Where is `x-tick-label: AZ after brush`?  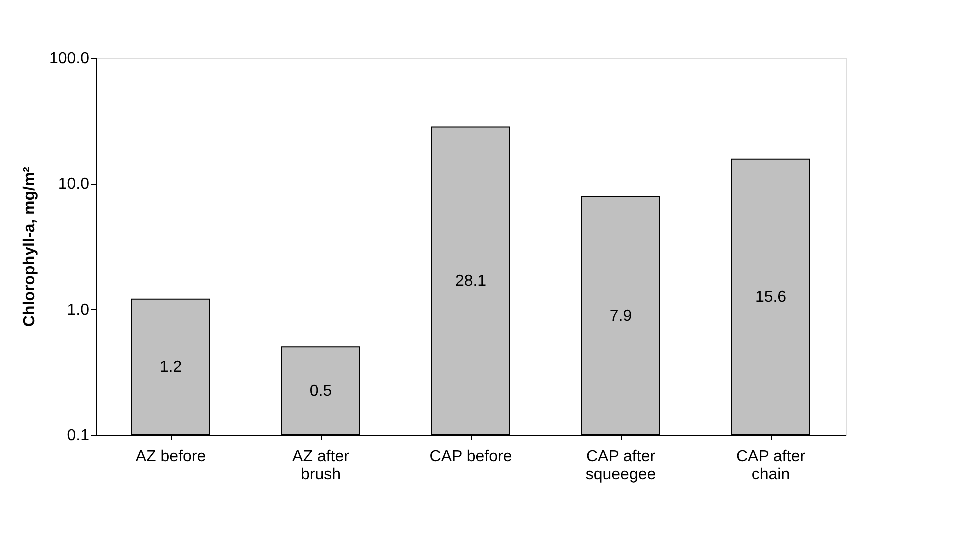
x-tick-label: AZ after brush is located at coordinates (321, 466).